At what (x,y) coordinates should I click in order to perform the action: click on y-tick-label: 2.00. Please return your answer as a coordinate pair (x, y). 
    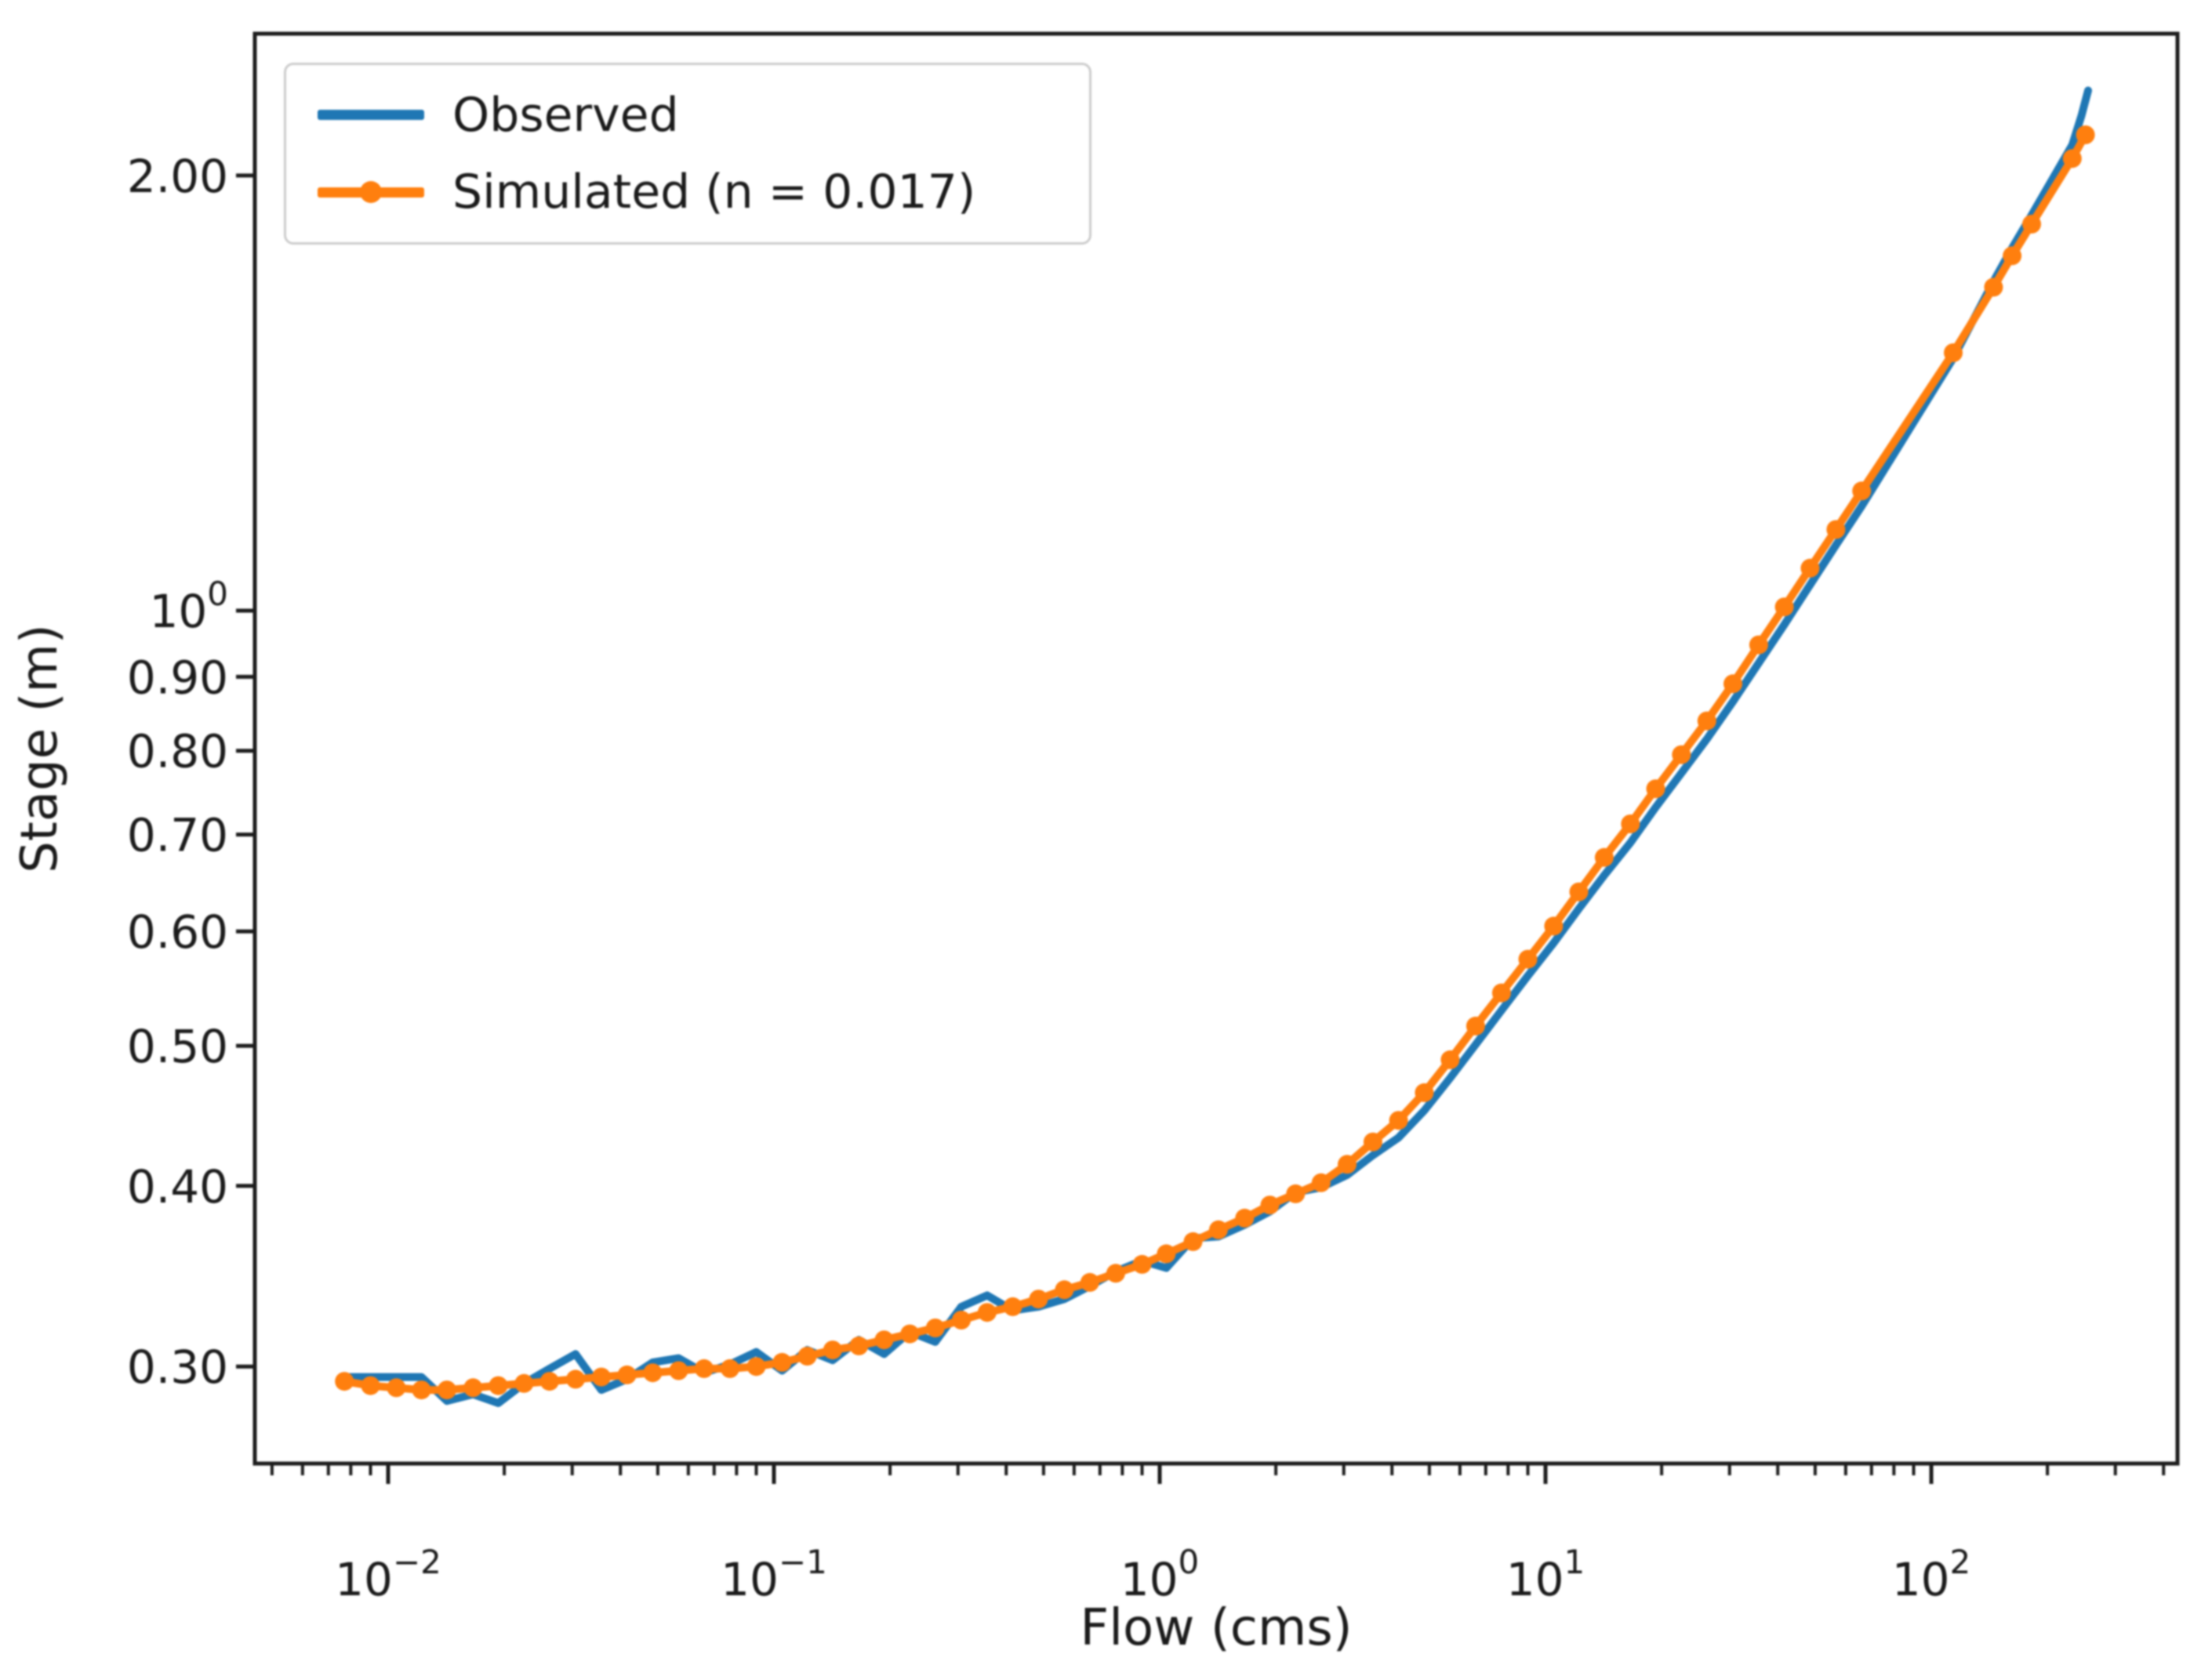
    Looking at the image, I should click on (177, 176).